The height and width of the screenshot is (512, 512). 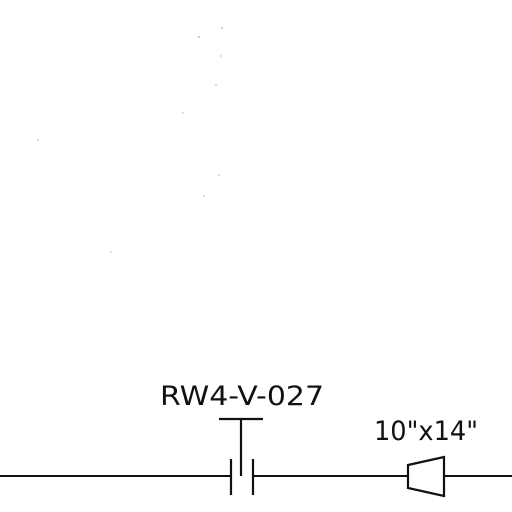 I want to click on reducer-outline, so click(x=426, y=476).